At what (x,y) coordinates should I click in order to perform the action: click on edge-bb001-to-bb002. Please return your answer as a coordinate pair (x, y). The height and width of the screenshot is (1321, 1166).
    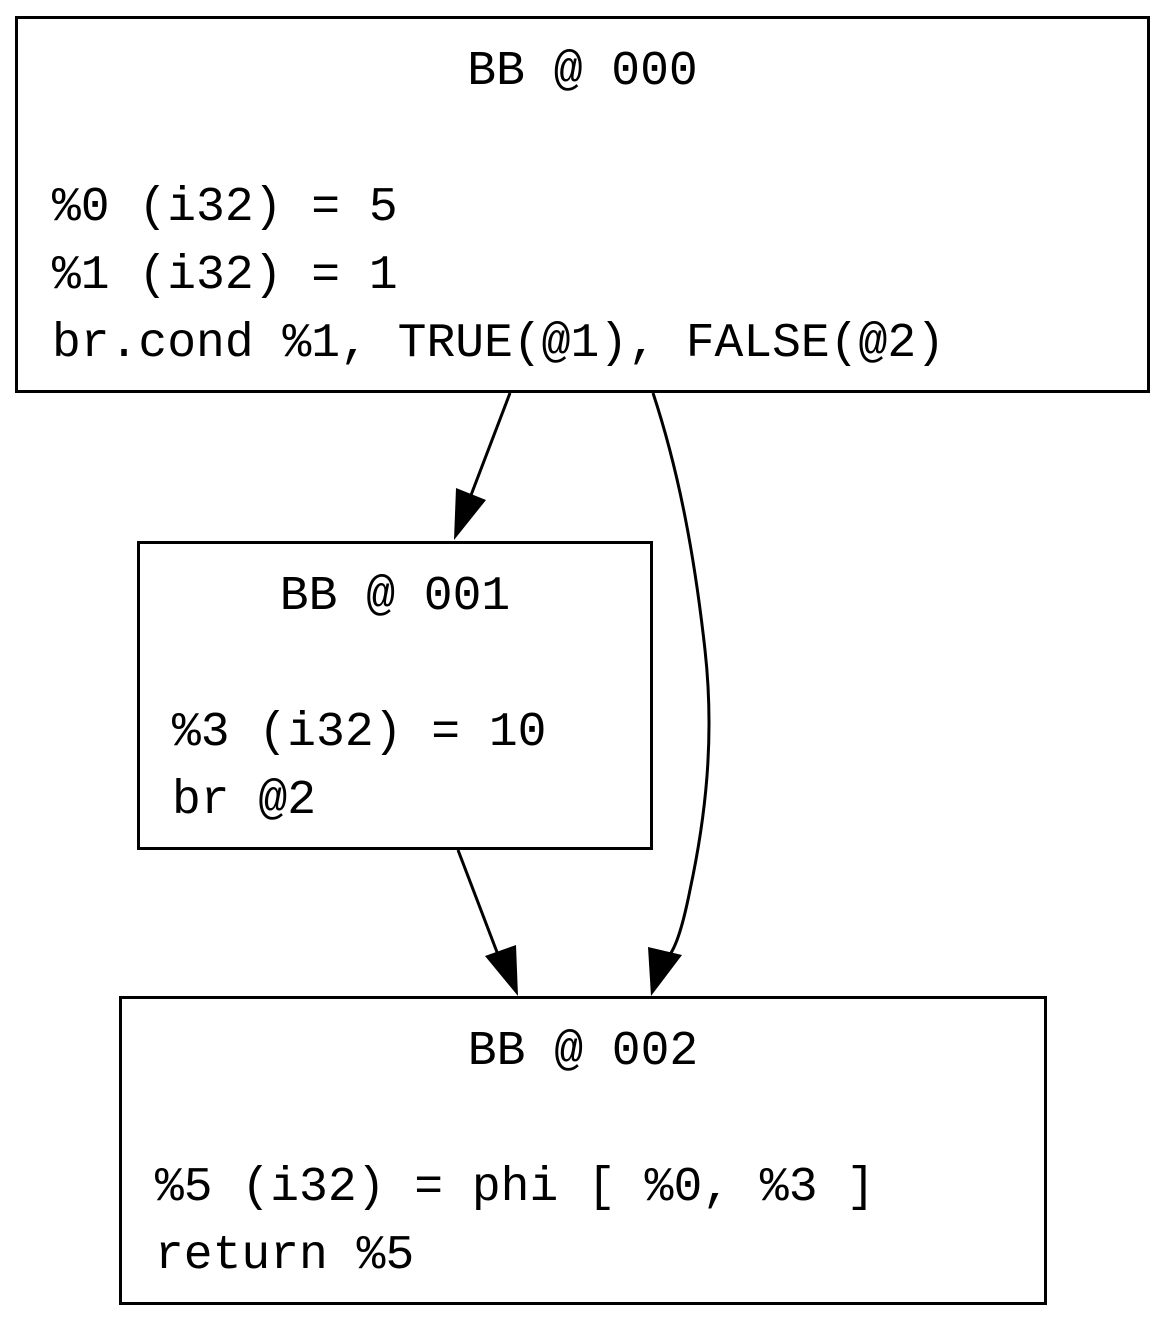
    Looking at the image, I should click on (479, 905).